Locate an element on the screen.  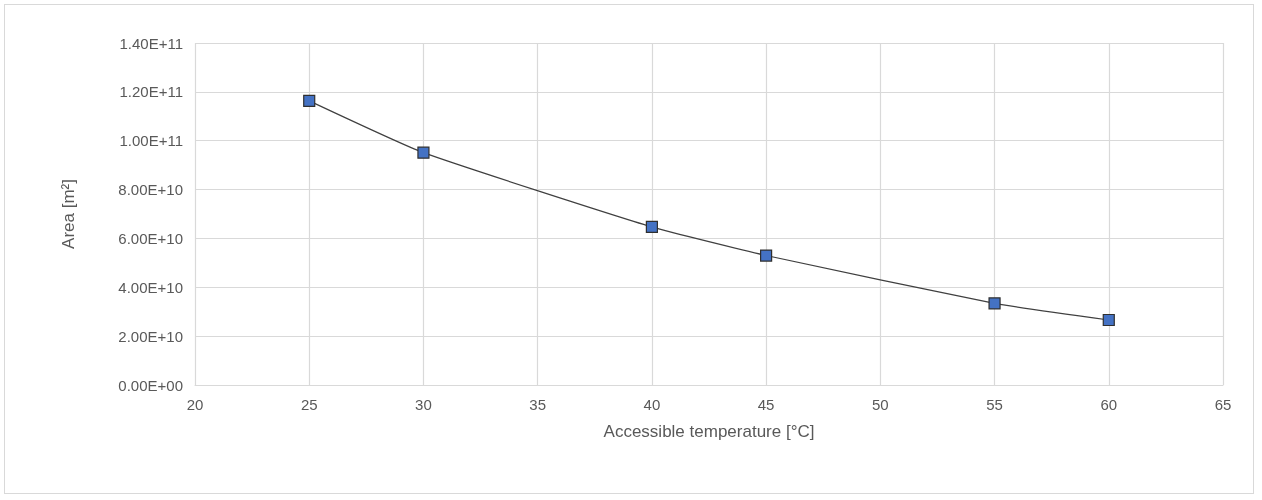
y-tick-label: 0.00E+00 is located at coordinates (150, 385).